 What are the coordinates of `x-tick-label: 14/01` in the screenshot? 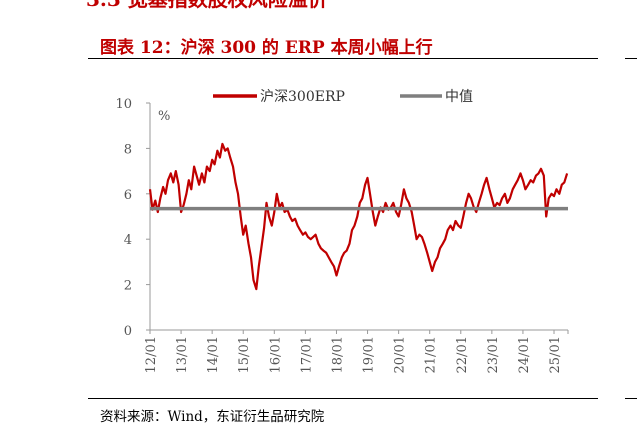 It's located at (213, 354).